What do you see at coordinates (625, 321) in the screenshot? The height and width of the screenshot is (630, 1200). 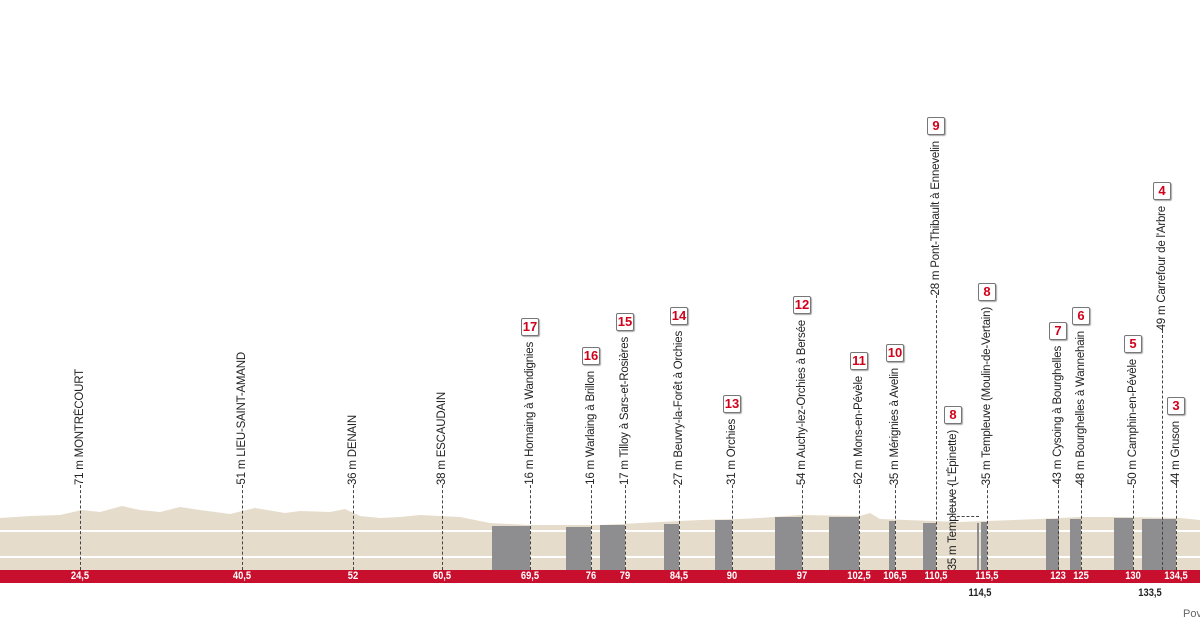 I see `sector-number-badge: 15` at bounding box center [625, 321].